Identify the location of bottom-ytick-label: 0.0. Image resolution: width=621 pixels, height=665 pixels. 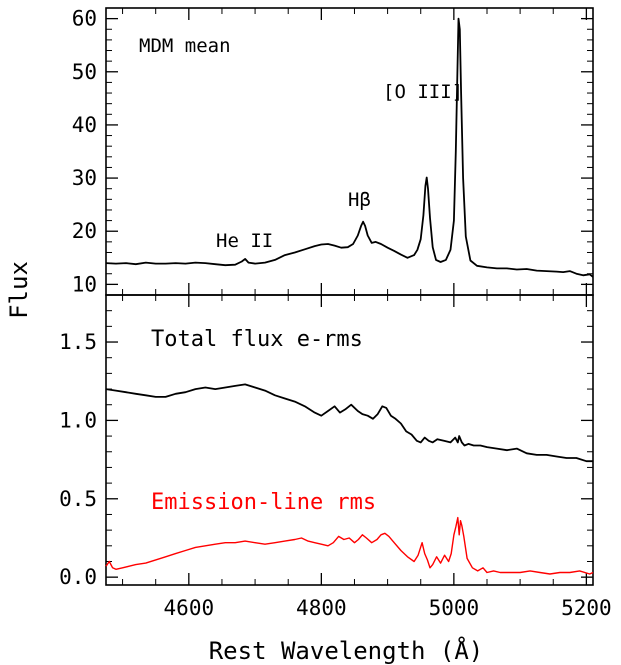
(78, 577).